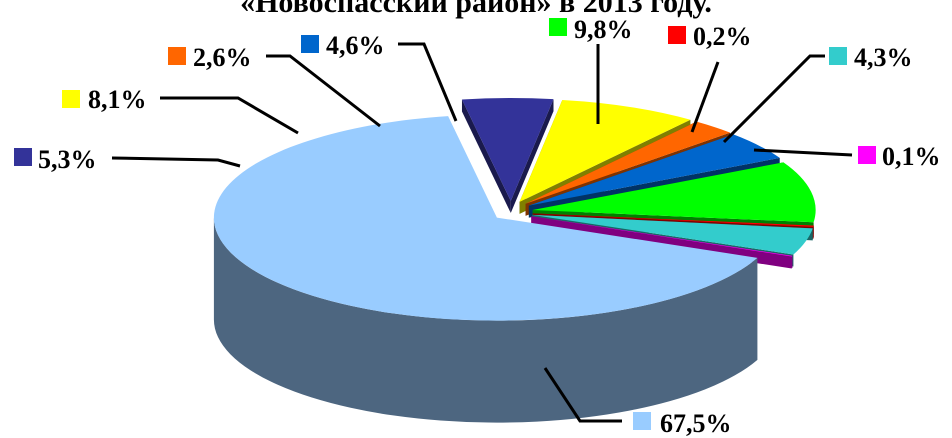  What do you see at coordinates (476, 9) in the screenshot?
I see `chart-title: «Новоспасский район» в 2013 году.` at bounding box center [476, 9].